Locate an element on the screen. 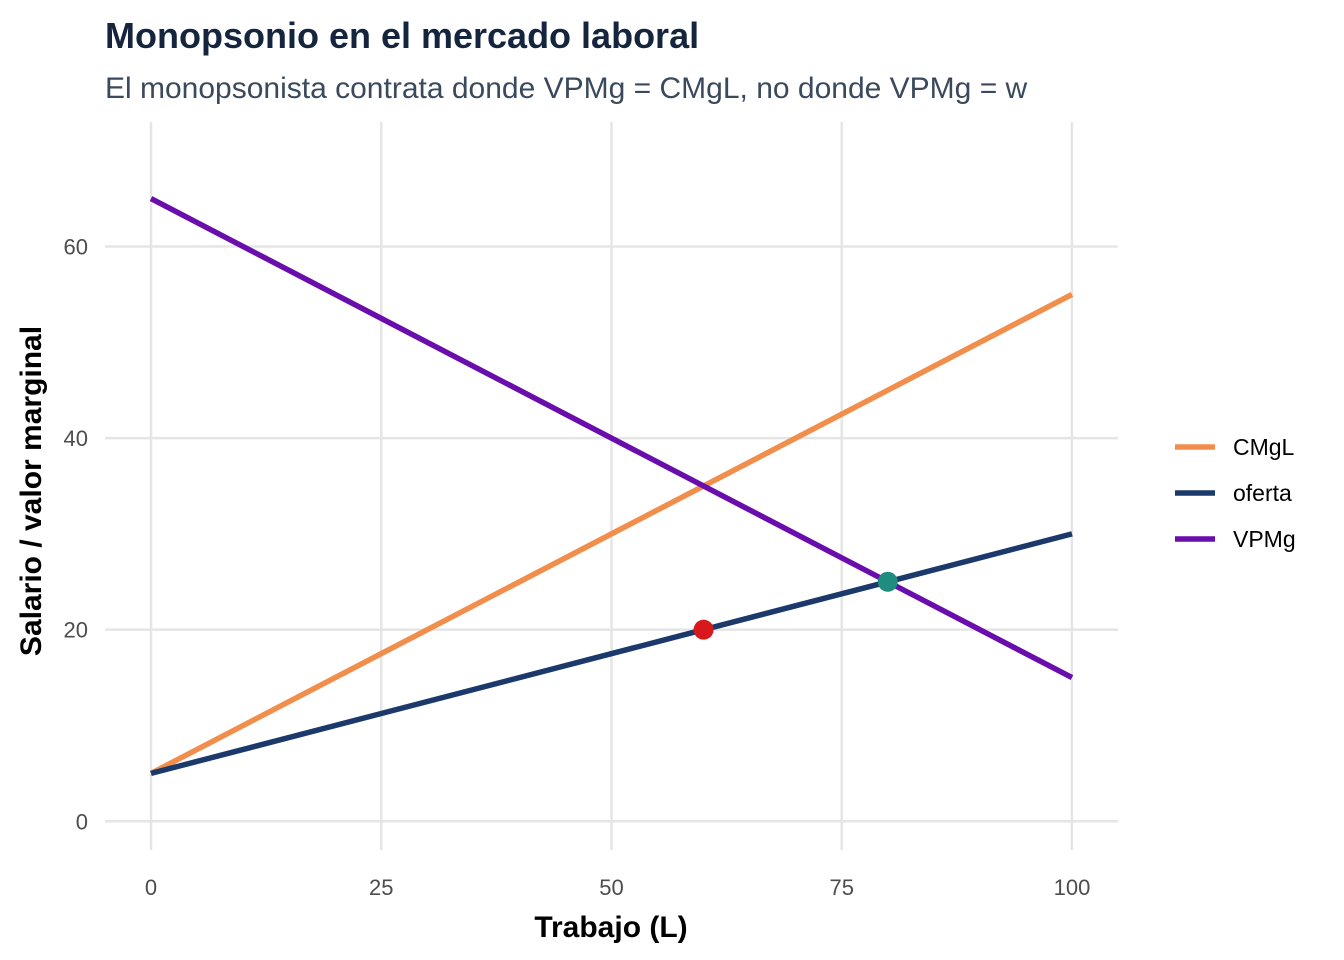 The width and height of the screenshot is (1344, 960). legend: CMgL oferta VPMg is located at coordinates (1235, 493).